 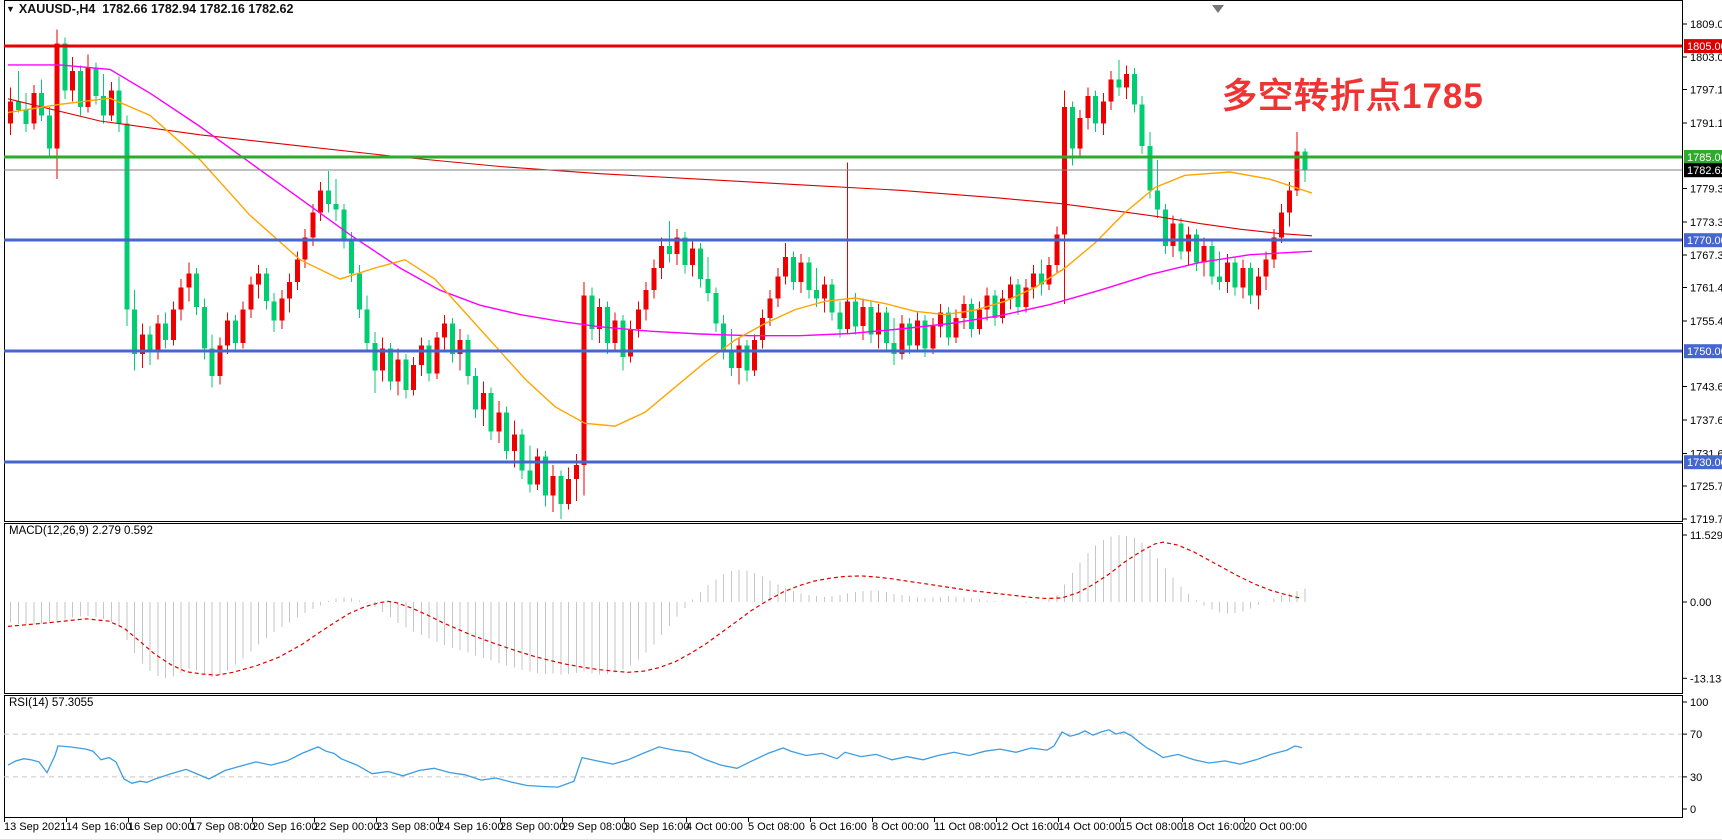 I want to click on macd-axis-label: 11.529, so click(x=1706, y=536).